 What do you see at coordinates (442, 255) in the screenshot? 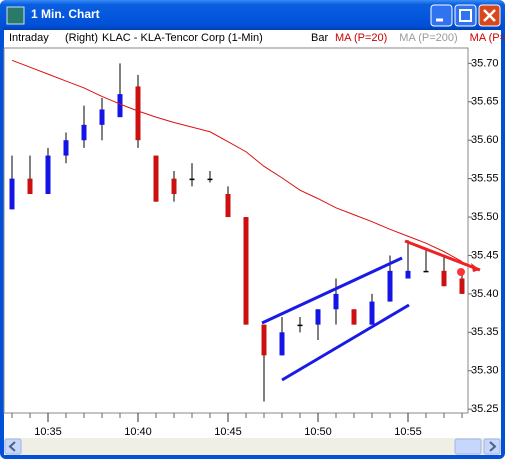
I see `resistance-line` at bounding box center [442, 255].